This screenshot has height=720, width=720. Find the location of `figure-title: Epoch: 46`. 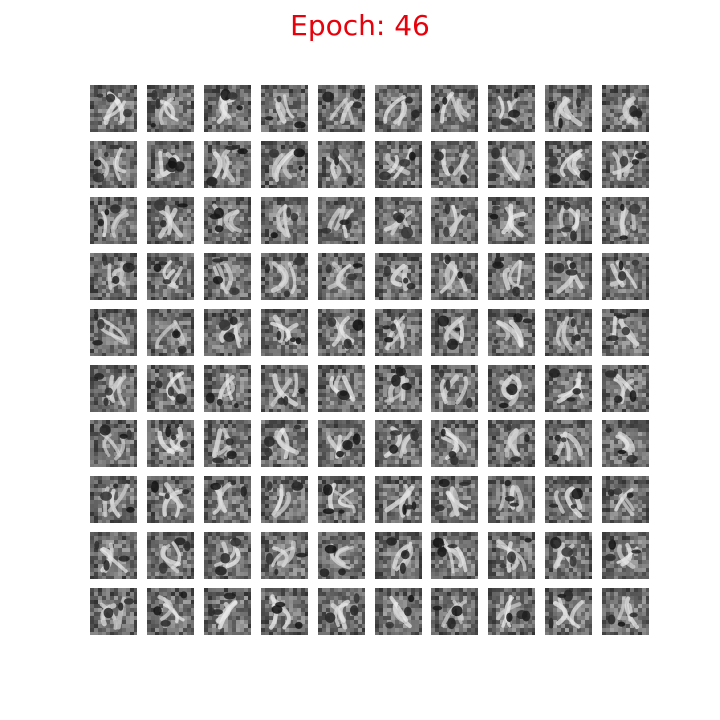

figure-title: Epoch: 46 is located at coordinates (360, 25).